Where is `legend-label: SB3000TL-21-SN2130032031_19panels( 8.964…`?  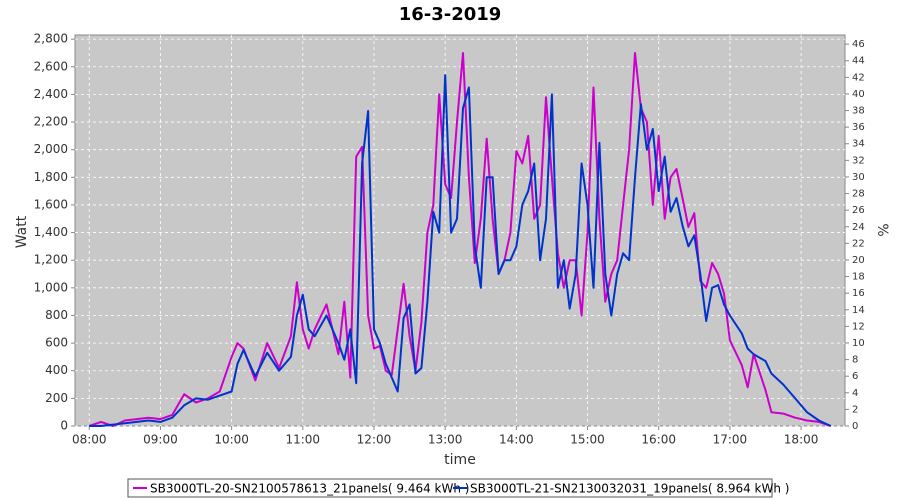 legend-label: SB3000TL-21-SN2130032031_19panels( 8.964… is located at coordinates (629, 489).